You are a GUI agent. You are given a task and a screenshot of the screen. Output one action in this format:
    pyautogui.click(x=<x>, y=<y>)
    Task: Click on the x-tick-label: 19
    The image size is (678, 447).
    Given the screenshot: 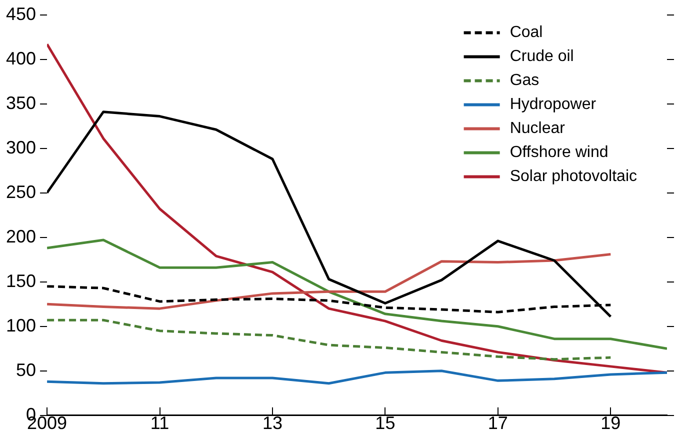 What is the action you would take?
    pyautogui.click(x=610, y=423)
    